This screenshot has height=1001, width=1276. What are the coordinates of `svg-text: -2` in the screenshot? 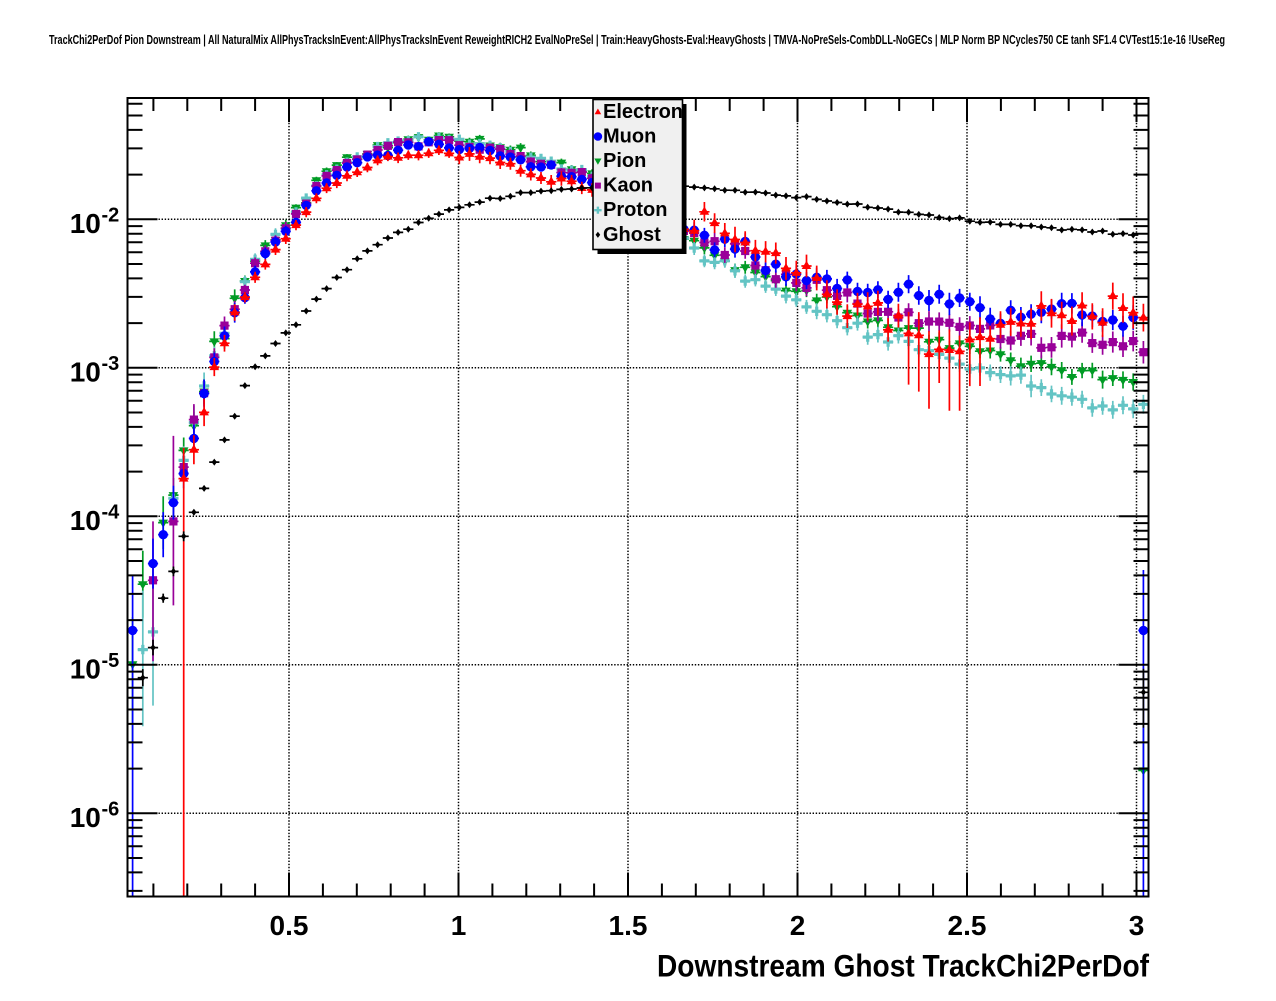 It's located at (111, 216).